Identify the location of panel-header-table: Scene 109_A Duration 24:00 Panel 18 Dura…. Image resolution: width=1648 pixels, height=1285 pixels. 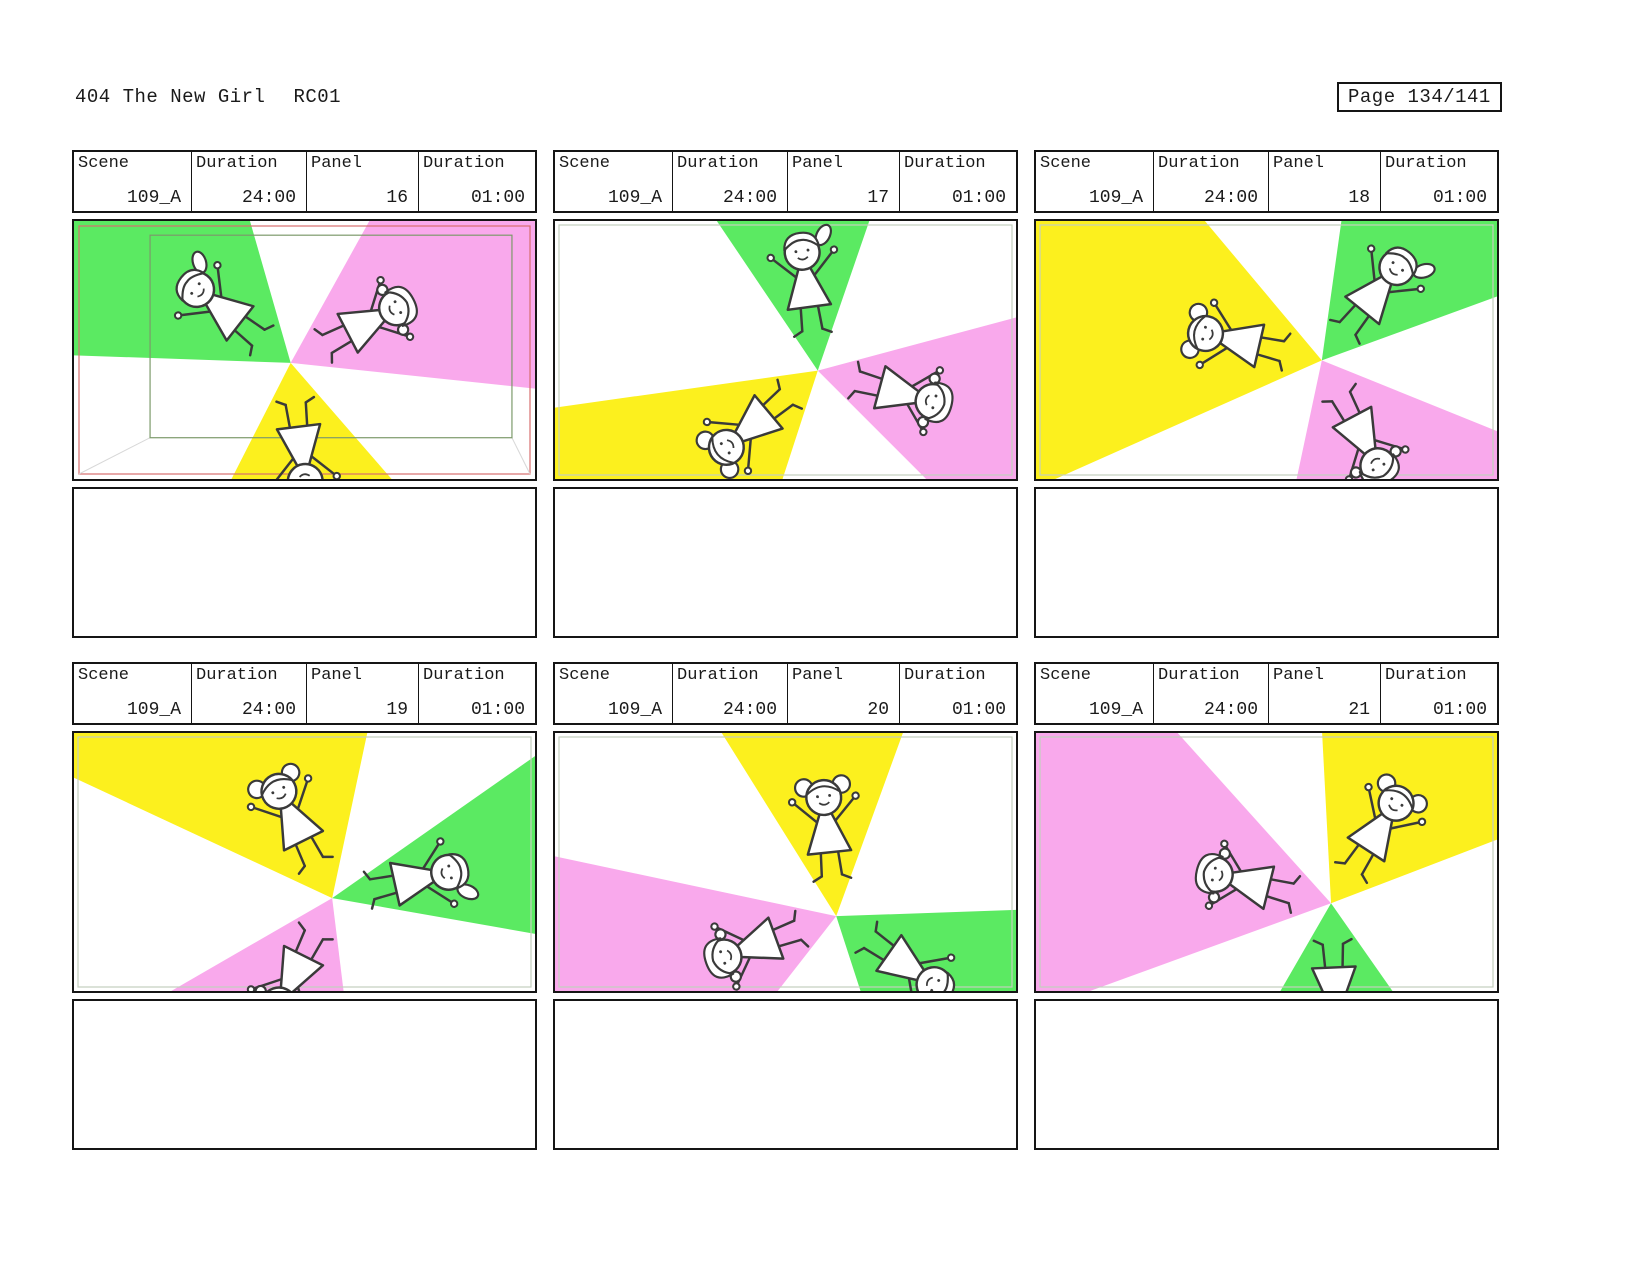
(1266, 181).